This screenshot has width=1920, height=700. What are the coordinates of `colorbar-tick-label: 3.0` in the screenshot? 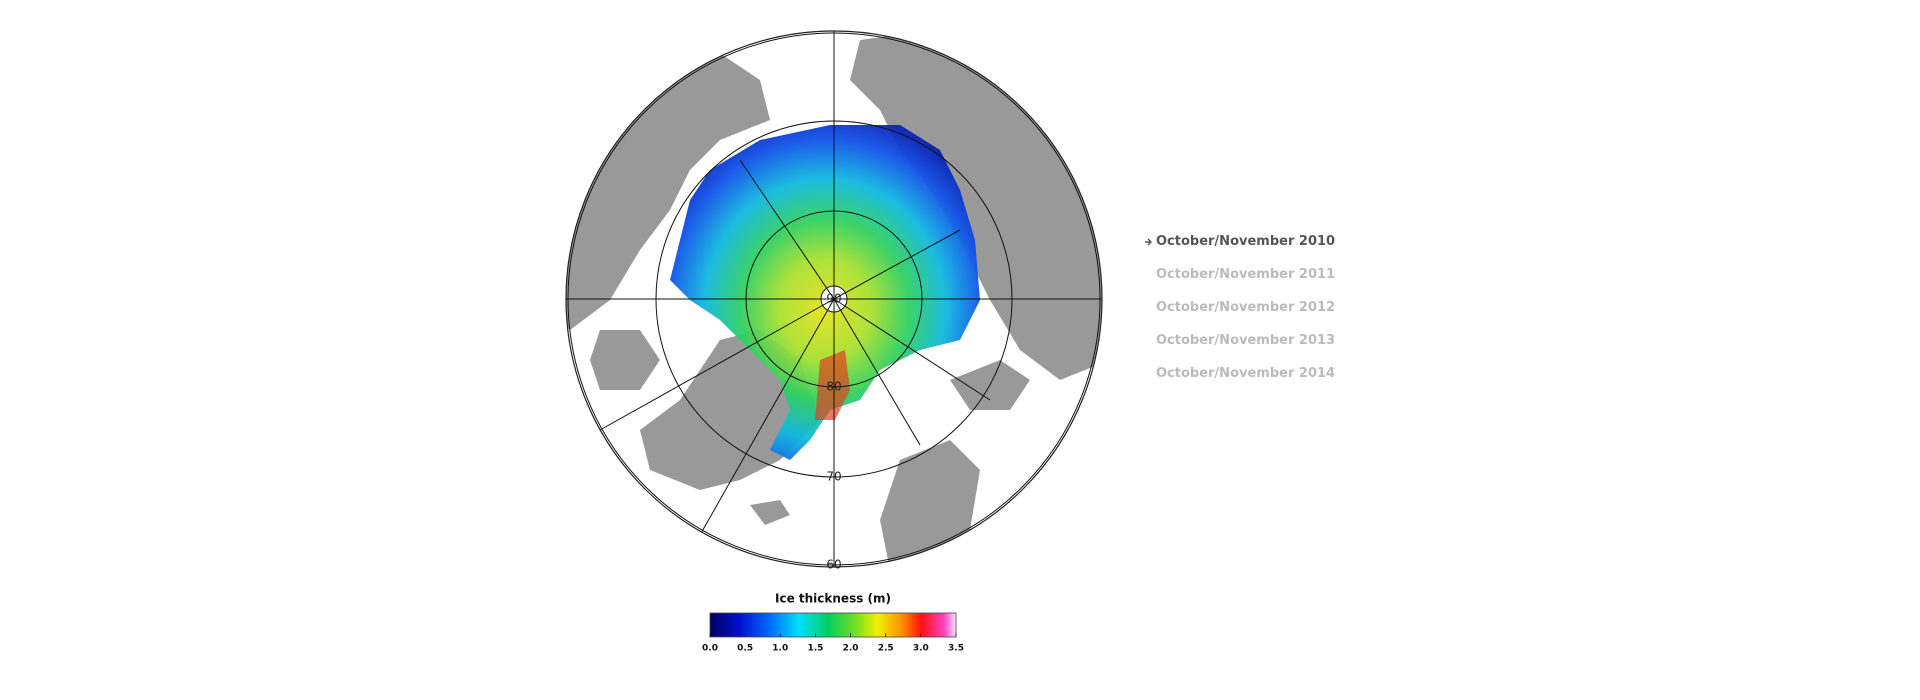 It's located at (921, 649).